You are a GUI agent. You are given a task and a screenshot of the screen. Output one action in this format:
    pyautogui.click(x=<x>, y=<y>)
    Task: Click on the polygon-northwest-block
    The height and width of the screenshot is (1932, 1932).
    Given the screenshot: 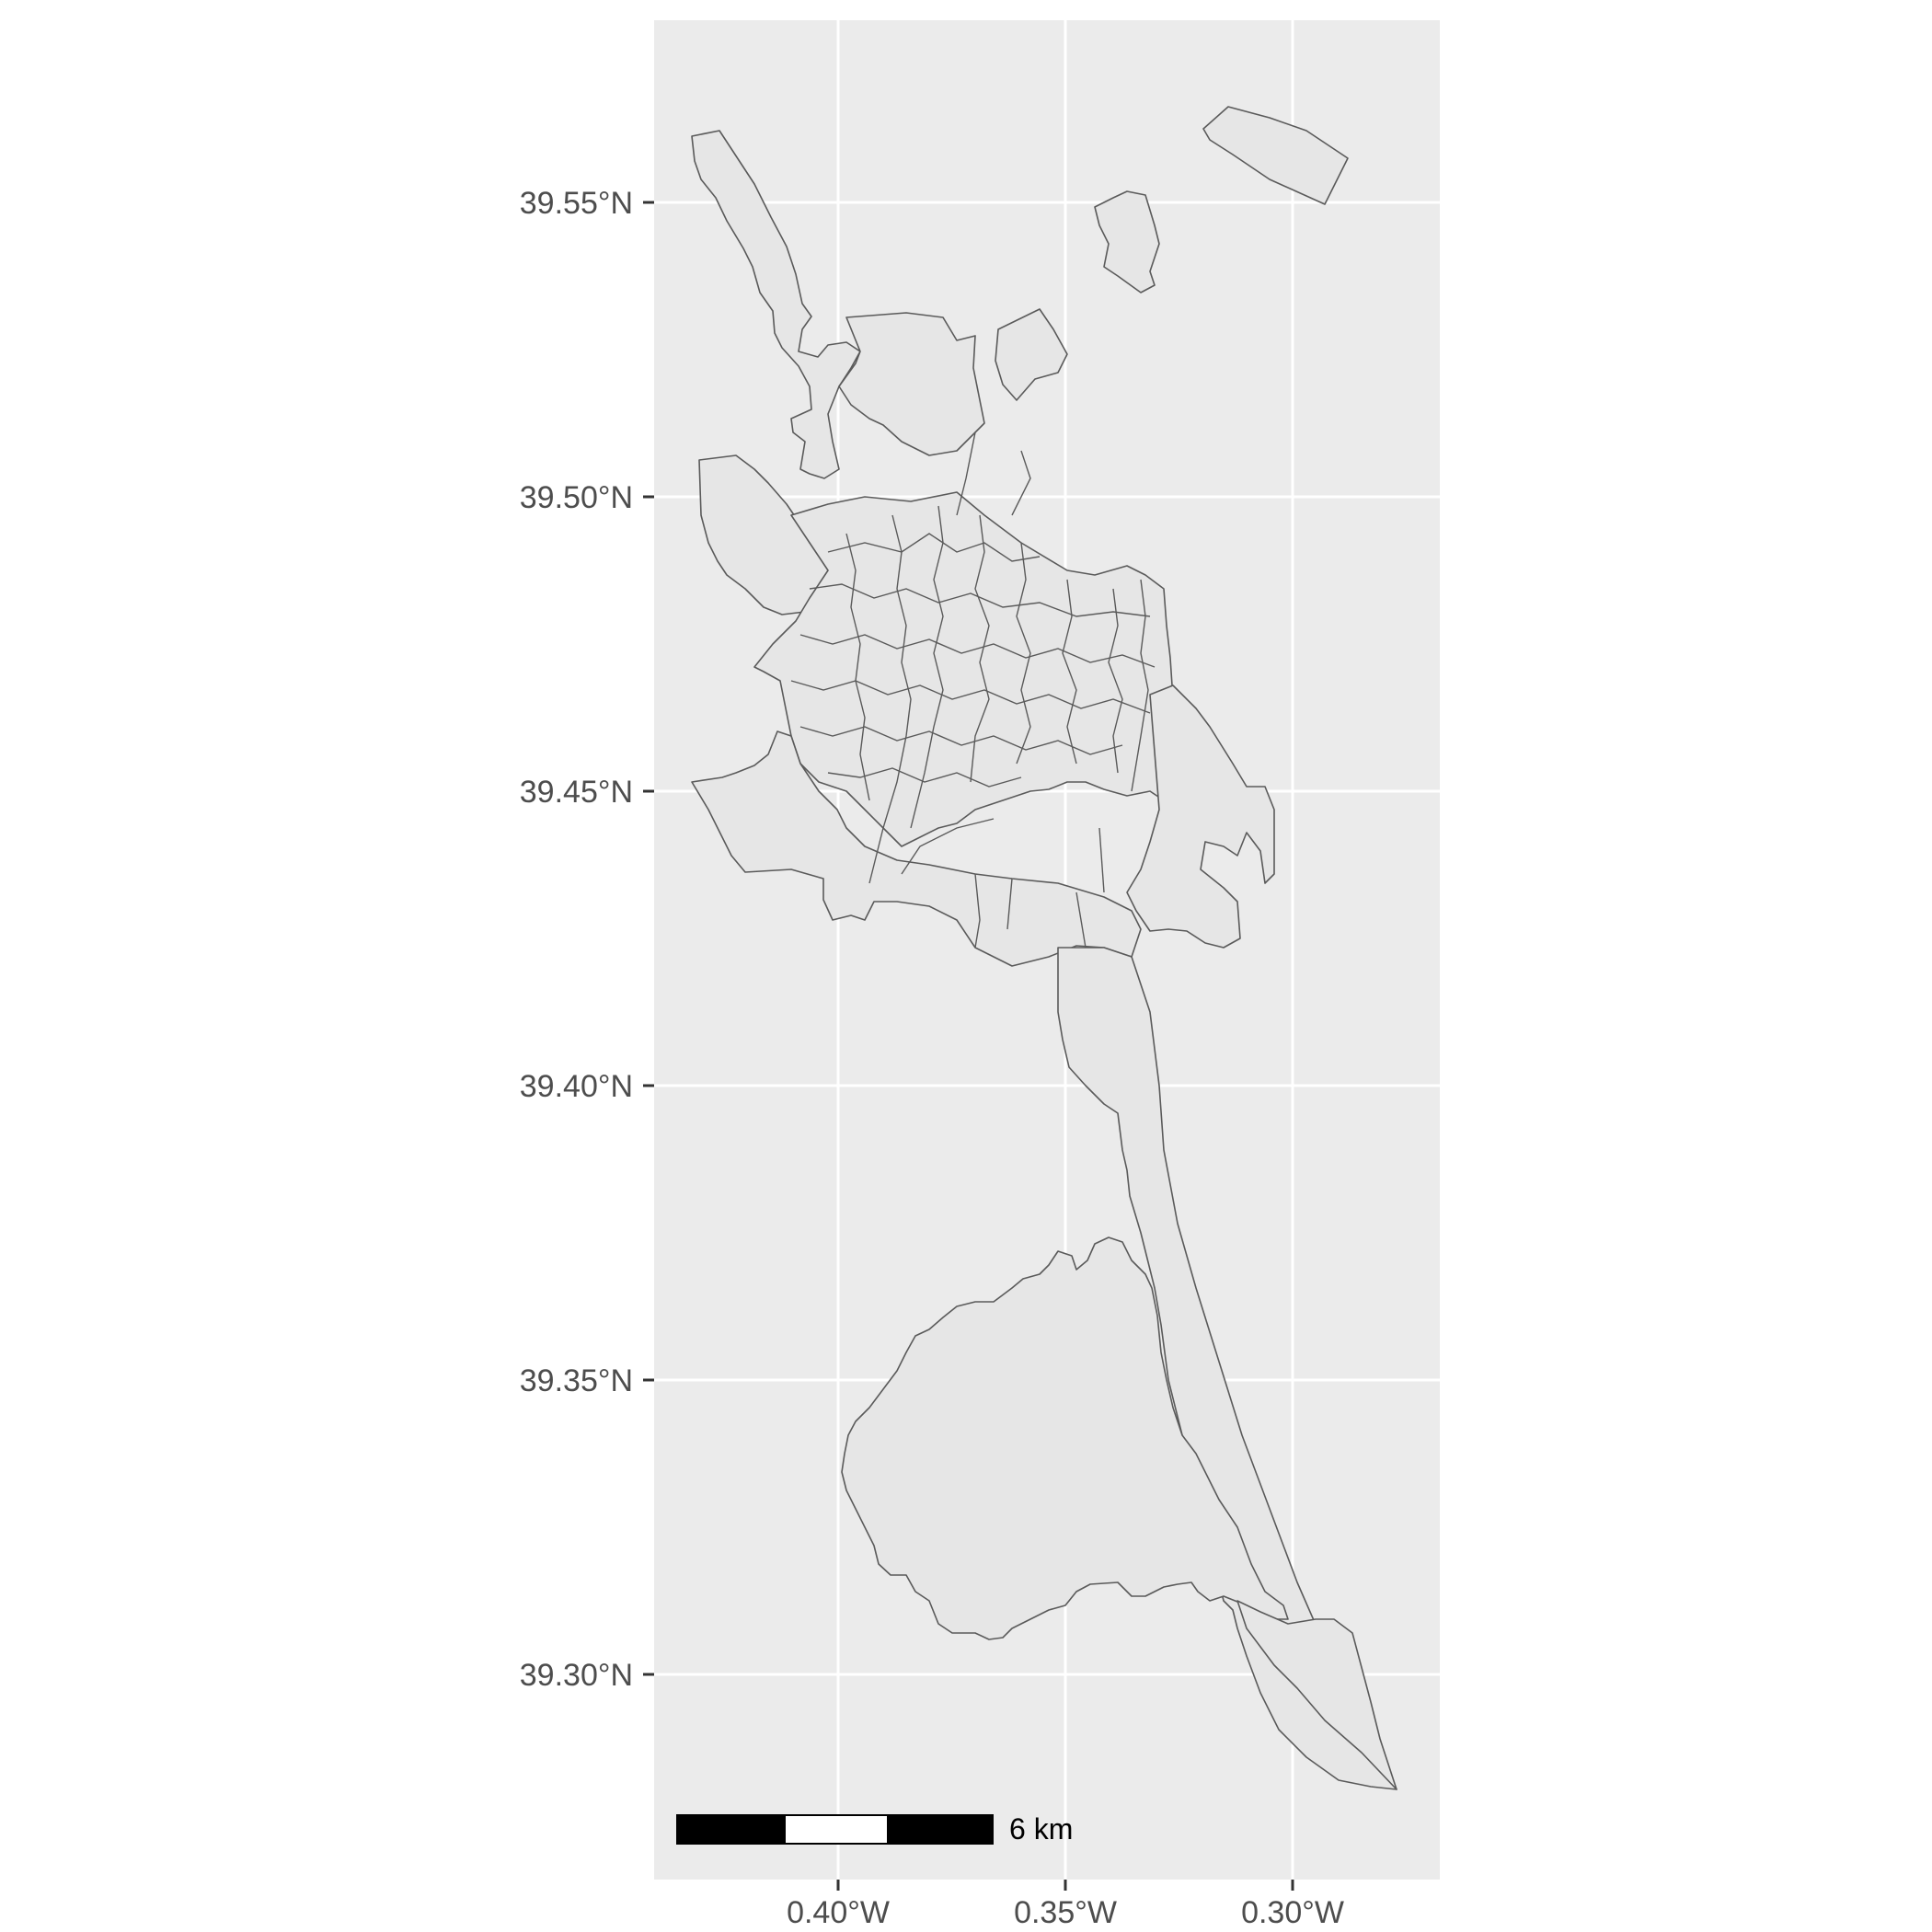 What is the action you would take?
    pyautogui.click(x=911, y=384)
    